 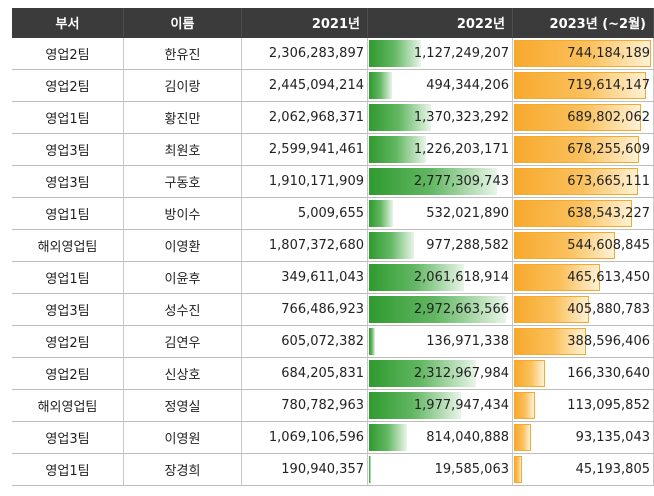 What do you see at coordinates (305, 405) in the screenshot?
I see `cell-2021: 780,782,963` at bounding box center [305, 405].